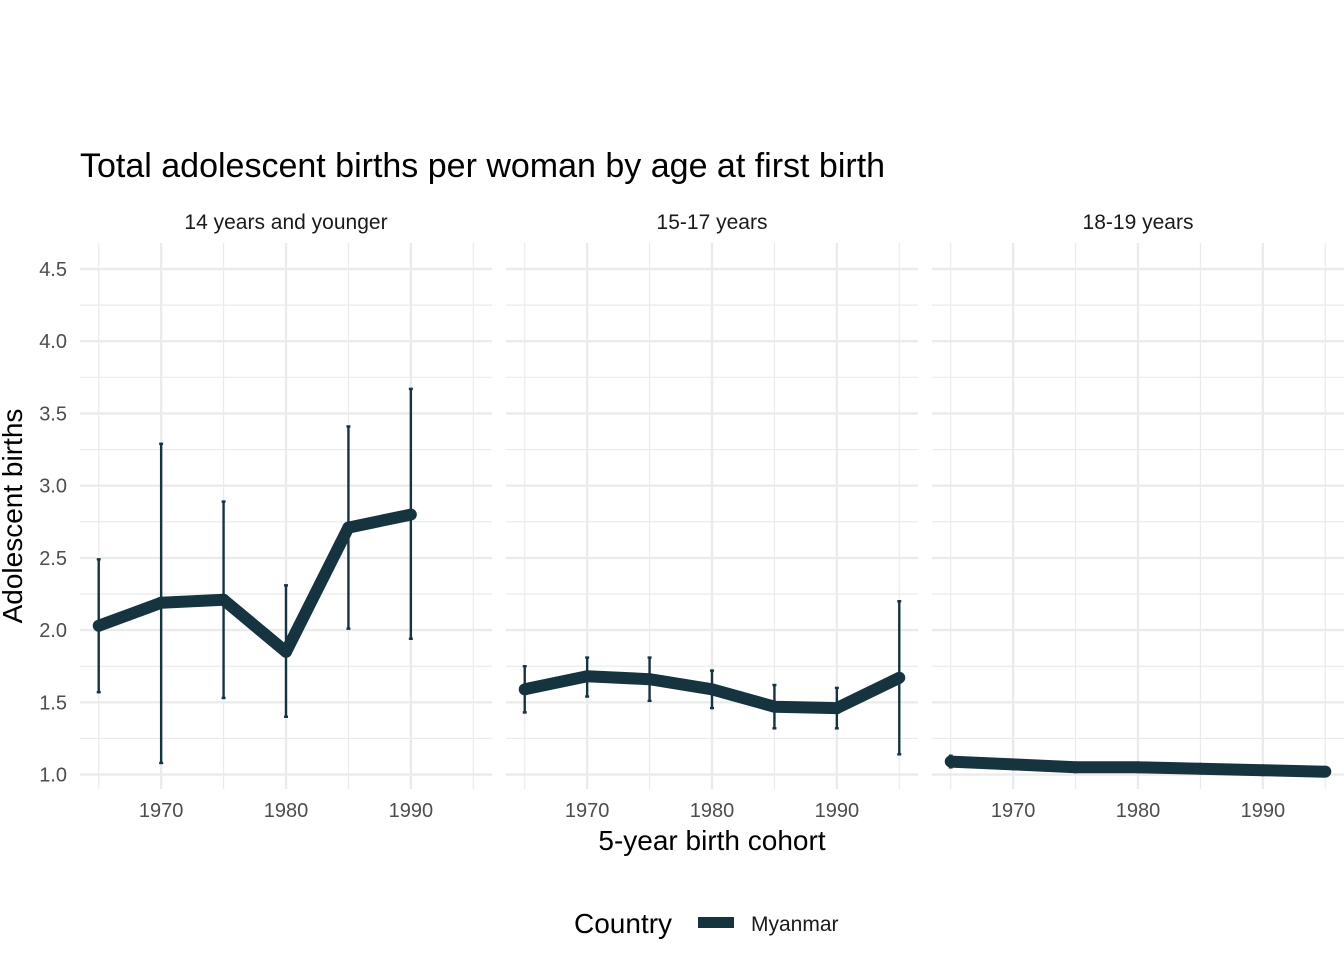  I want to click on legend: Country Myanmar, so click(706, 923).